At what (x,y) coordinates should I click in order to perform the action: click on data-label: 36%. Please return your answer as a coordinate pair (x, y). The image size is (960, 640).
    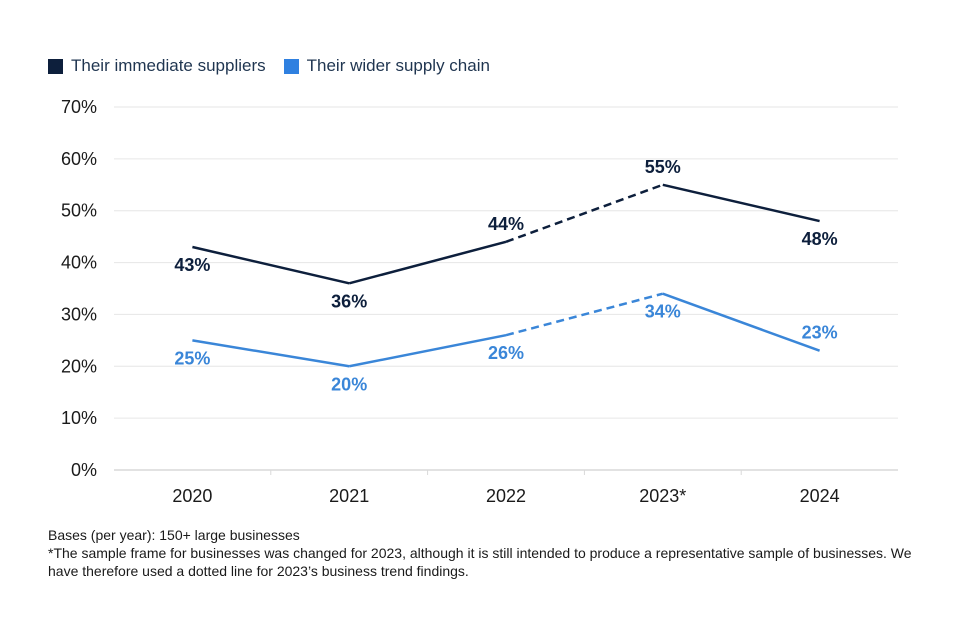
    Looking at the image, I should click on (349, 301).